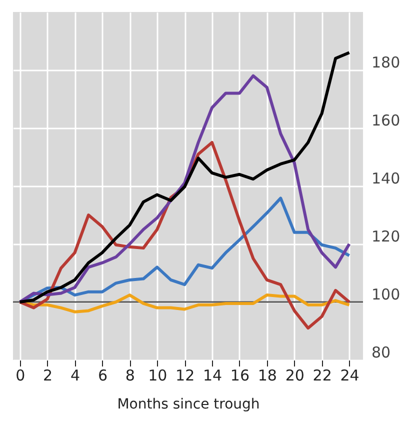 The height and width of the screenshot is (421, 406). I want to click on x-tick-label: 0, so click(21, 375).